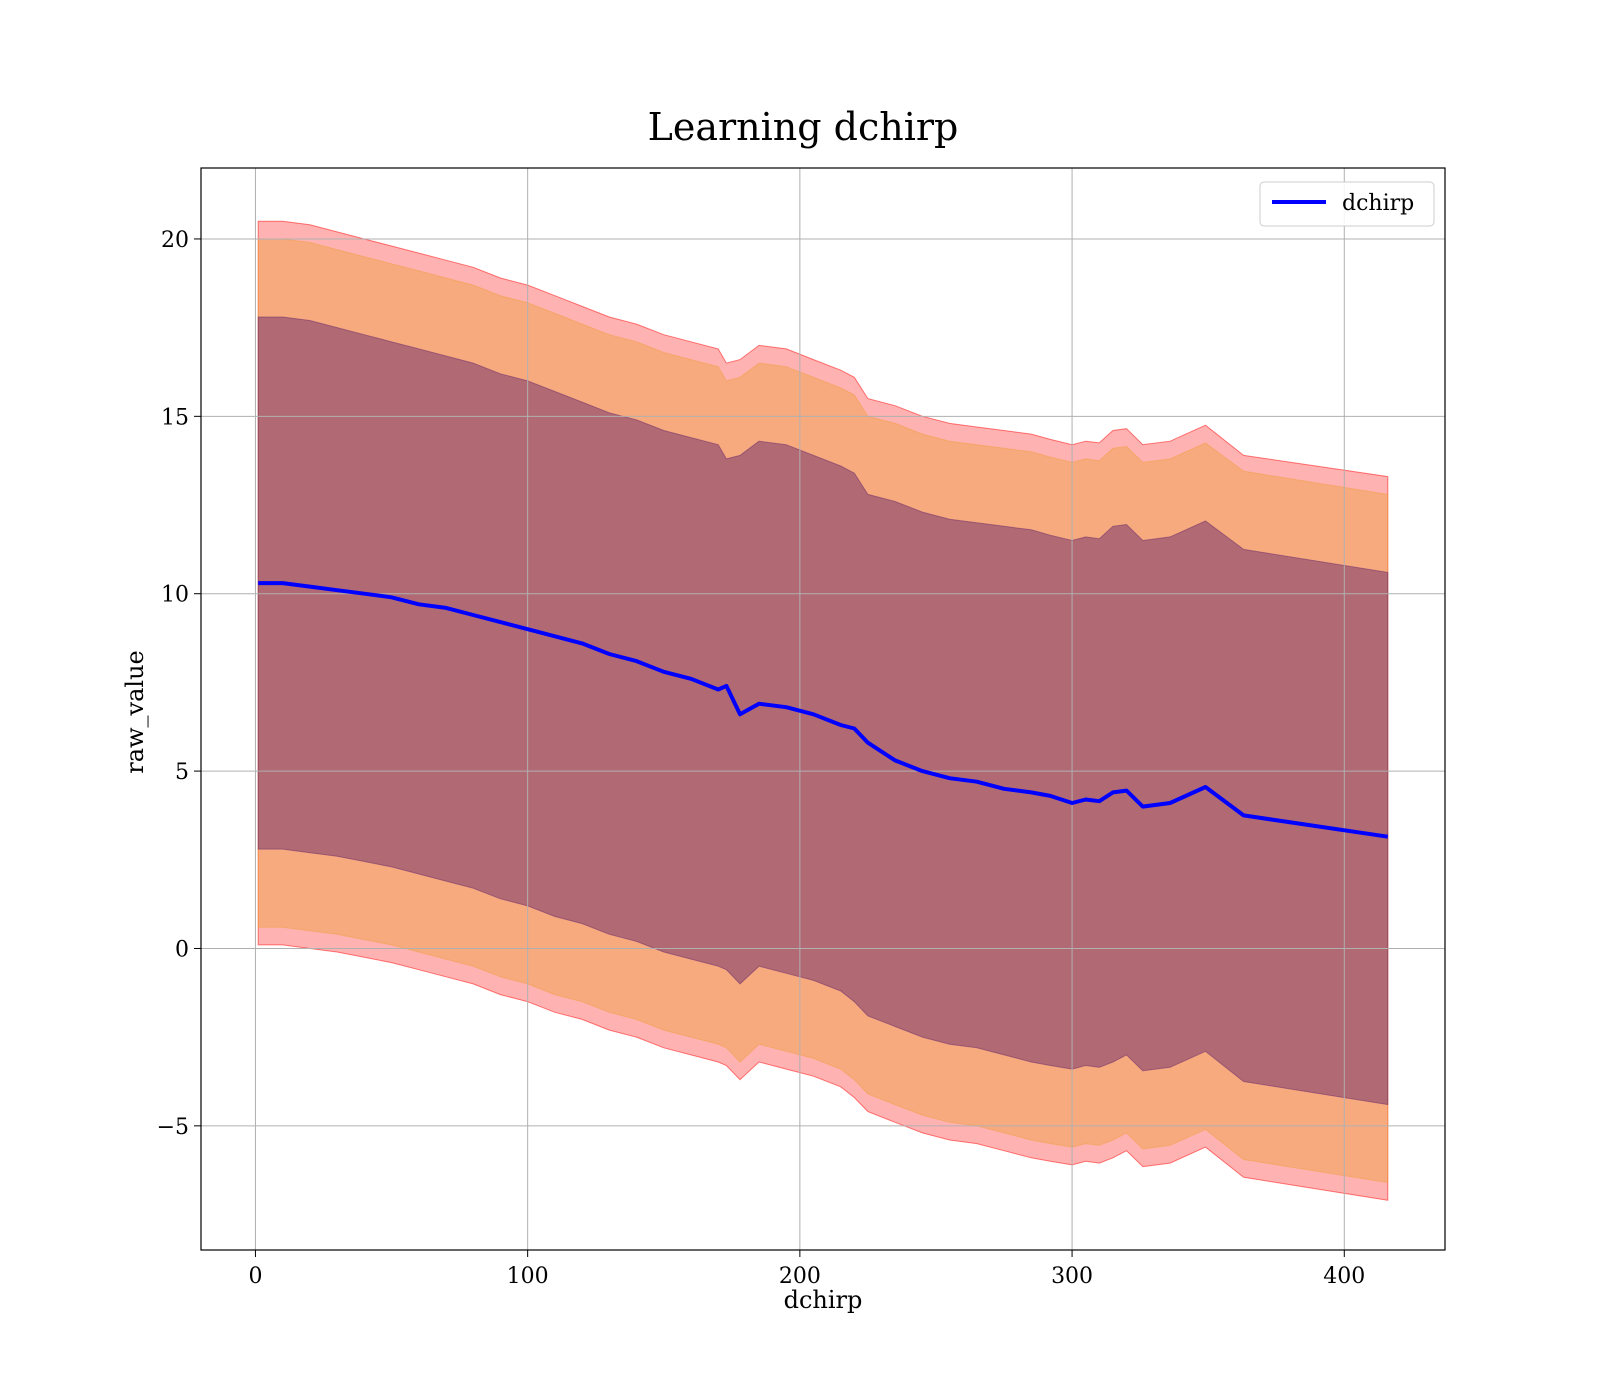 This screenshot has width=1600, height=1400. What do you see at coordinates (528, 1276) in the screenshot?
I see `x-tick-label: 100` at bounding box center [528, 1276].